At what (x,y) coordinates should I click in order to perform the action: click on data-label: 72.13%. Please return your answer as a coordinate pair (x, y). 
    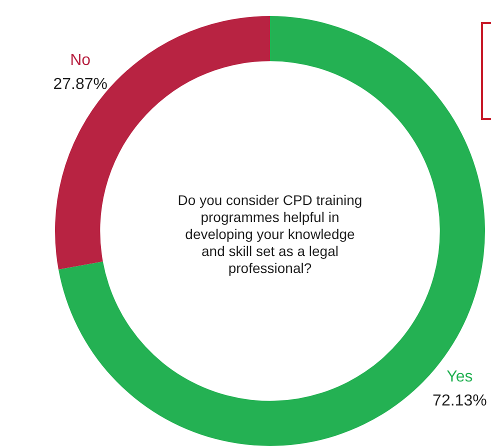
    Looking at the image, I should click on (459, 401).